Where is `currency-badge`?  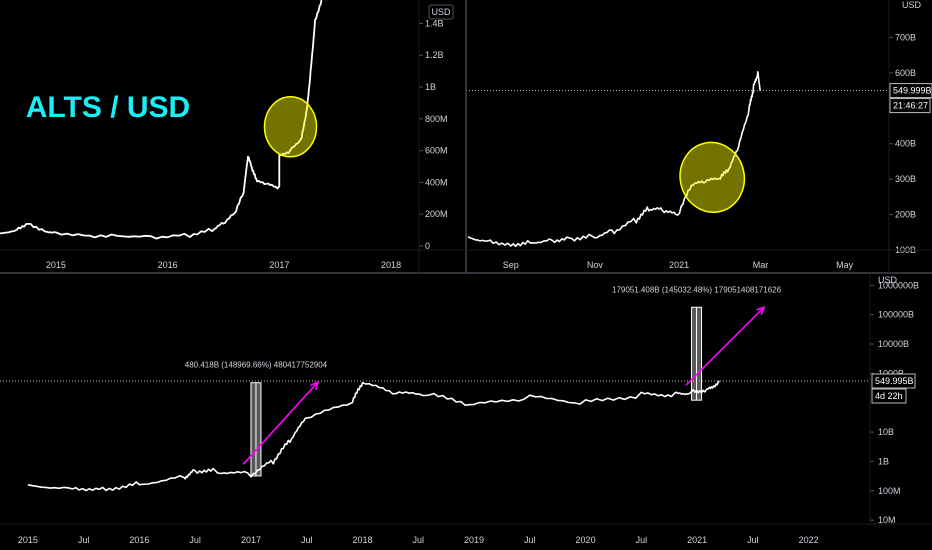 currency-badge is located at coordinates (441, 12).